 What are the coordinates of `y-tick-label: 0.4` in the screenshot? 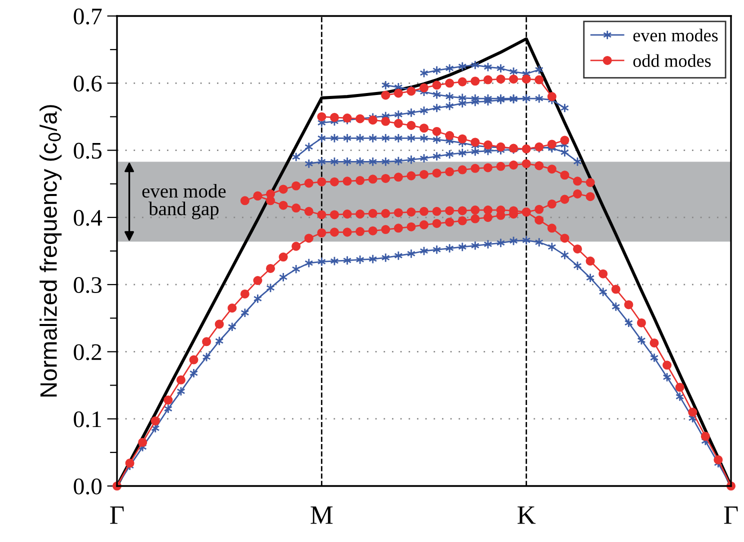 It's located at (88, 218).